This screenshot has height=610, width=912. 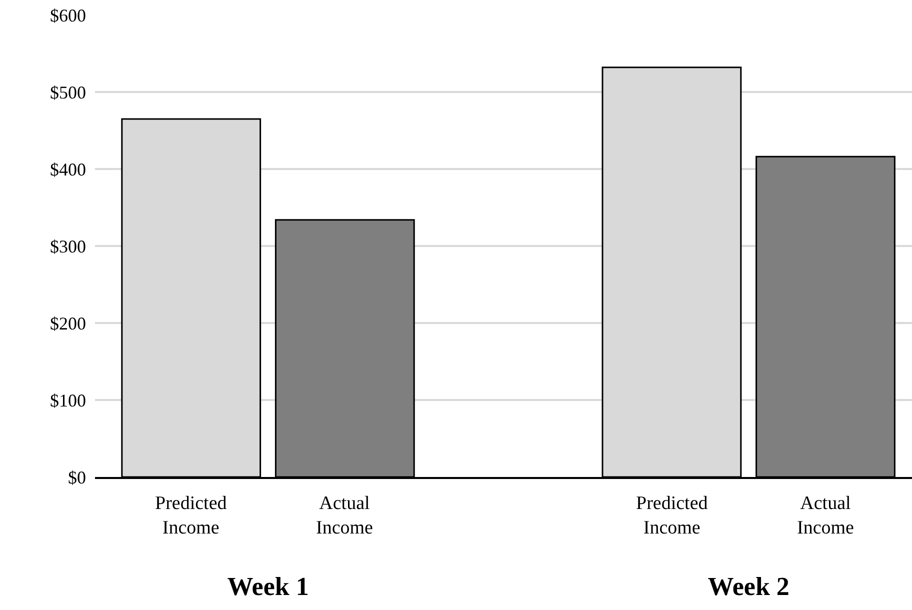 I want to click on y-tick-label: $100, so click(x=68, y=400).